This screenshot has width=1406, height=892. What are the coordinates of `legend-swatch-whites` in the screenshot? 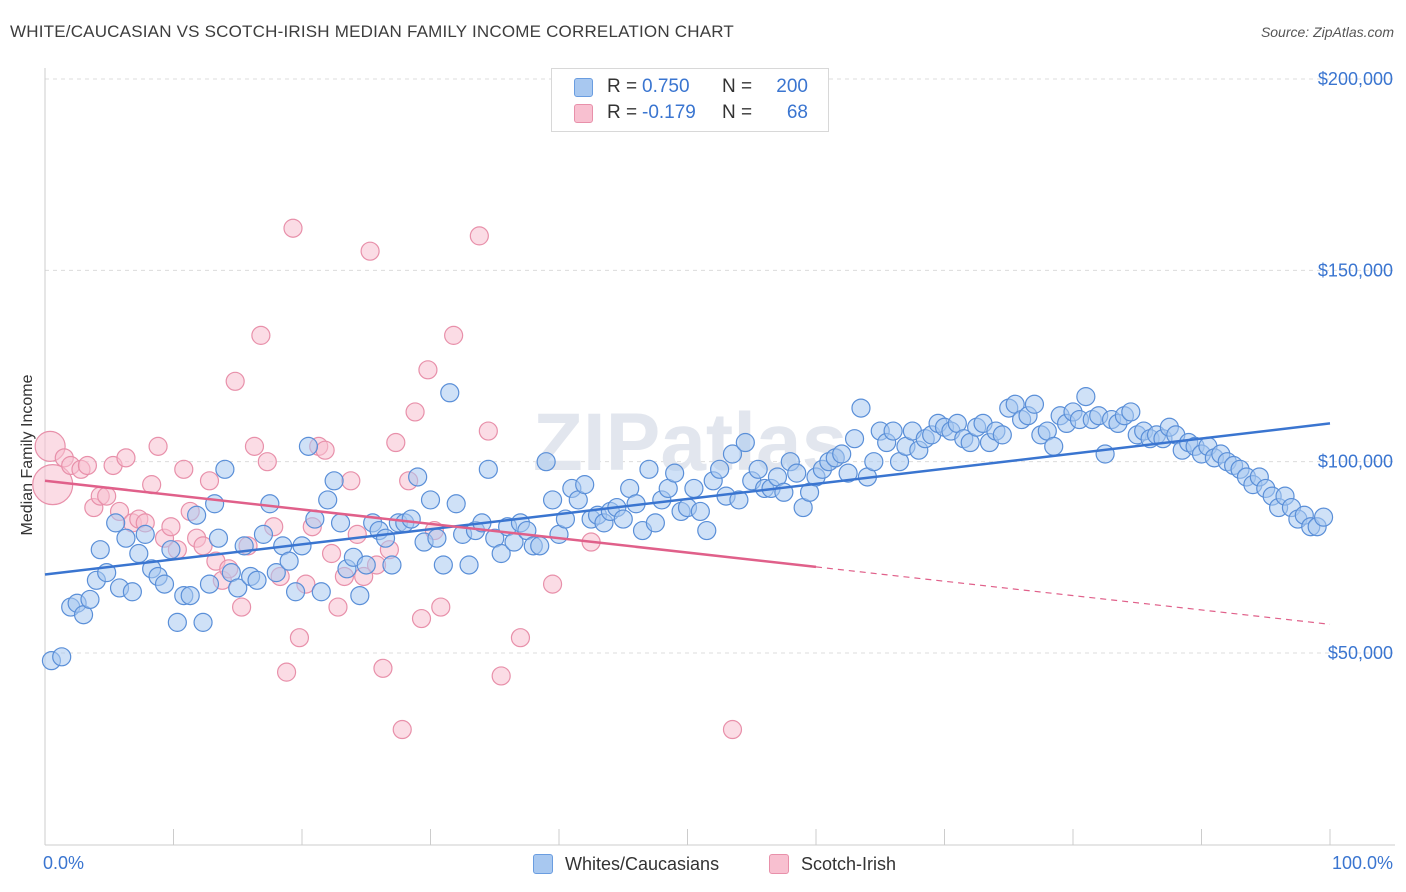 It's located at (583, 87).